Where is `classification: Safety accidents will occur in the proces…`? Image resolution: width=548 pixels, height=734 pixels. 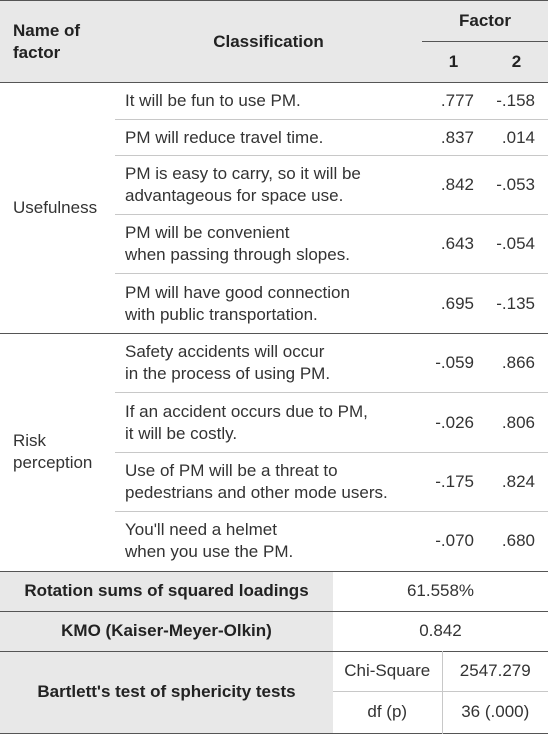
classification: Safety accidents will occur in the proces… is located at coordinates (268, 363).